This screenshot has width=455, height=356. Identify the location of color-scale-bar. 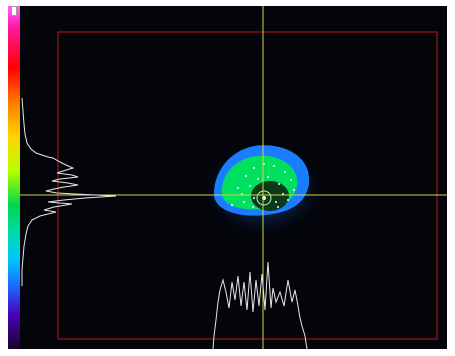
(14, 177).